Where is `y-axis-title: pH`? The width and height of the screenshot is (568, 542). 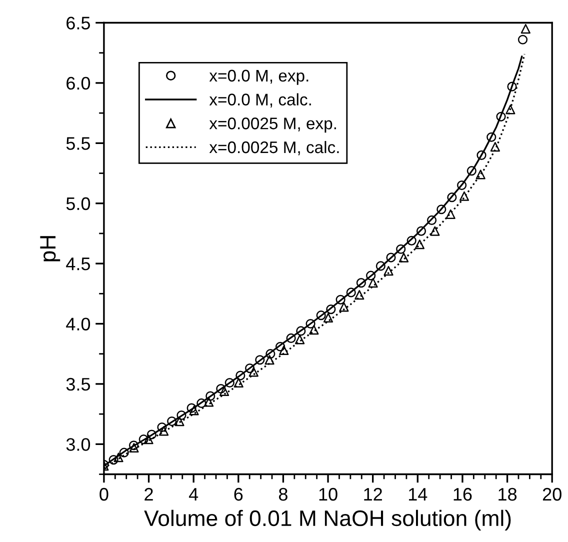 y-axis-title: pH is located at coordinates (50, 249).